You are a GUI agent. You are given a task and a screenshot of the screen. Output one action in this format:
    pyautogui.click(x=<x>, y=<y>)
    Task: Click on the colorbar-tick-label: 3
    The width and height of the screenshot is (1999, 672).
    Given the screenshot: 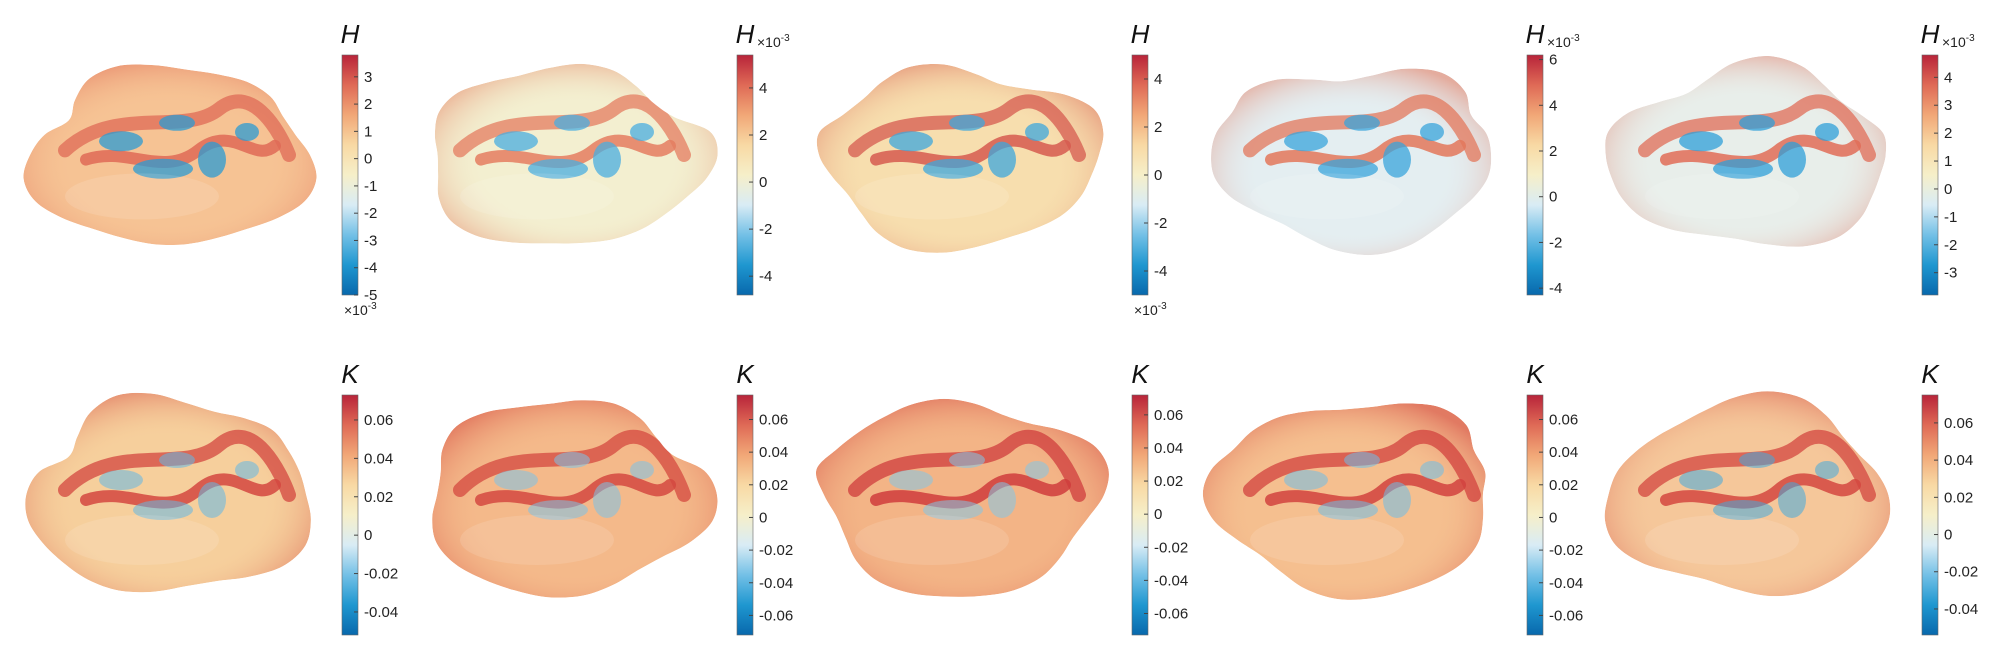 What is the action you would take?
    pyautogui.click(x=1948, y=105)
    